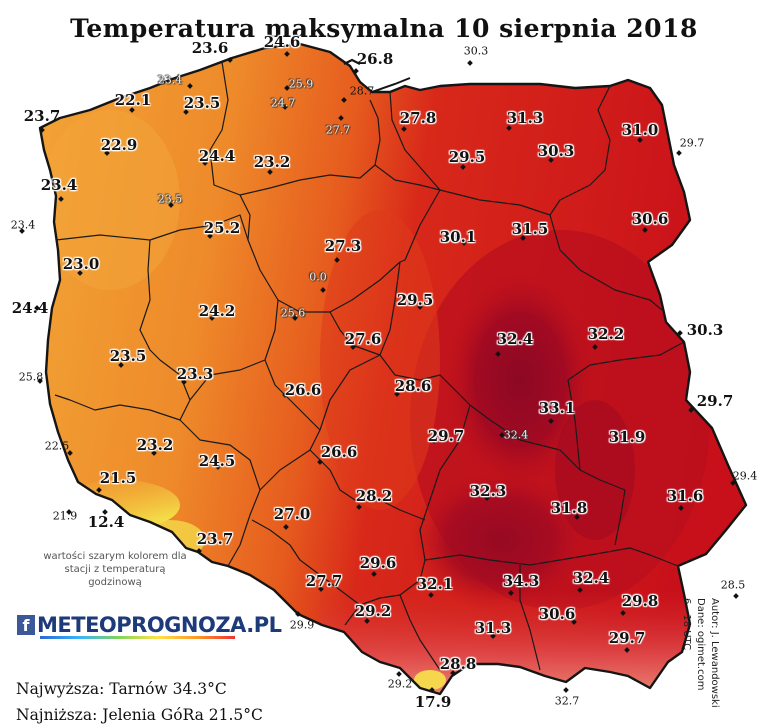 This screenshot has height=728, width=768. Describe the element at coordinates (118, 478) in the screenshot. I see `station-temperature-label: 21.5` at that location.